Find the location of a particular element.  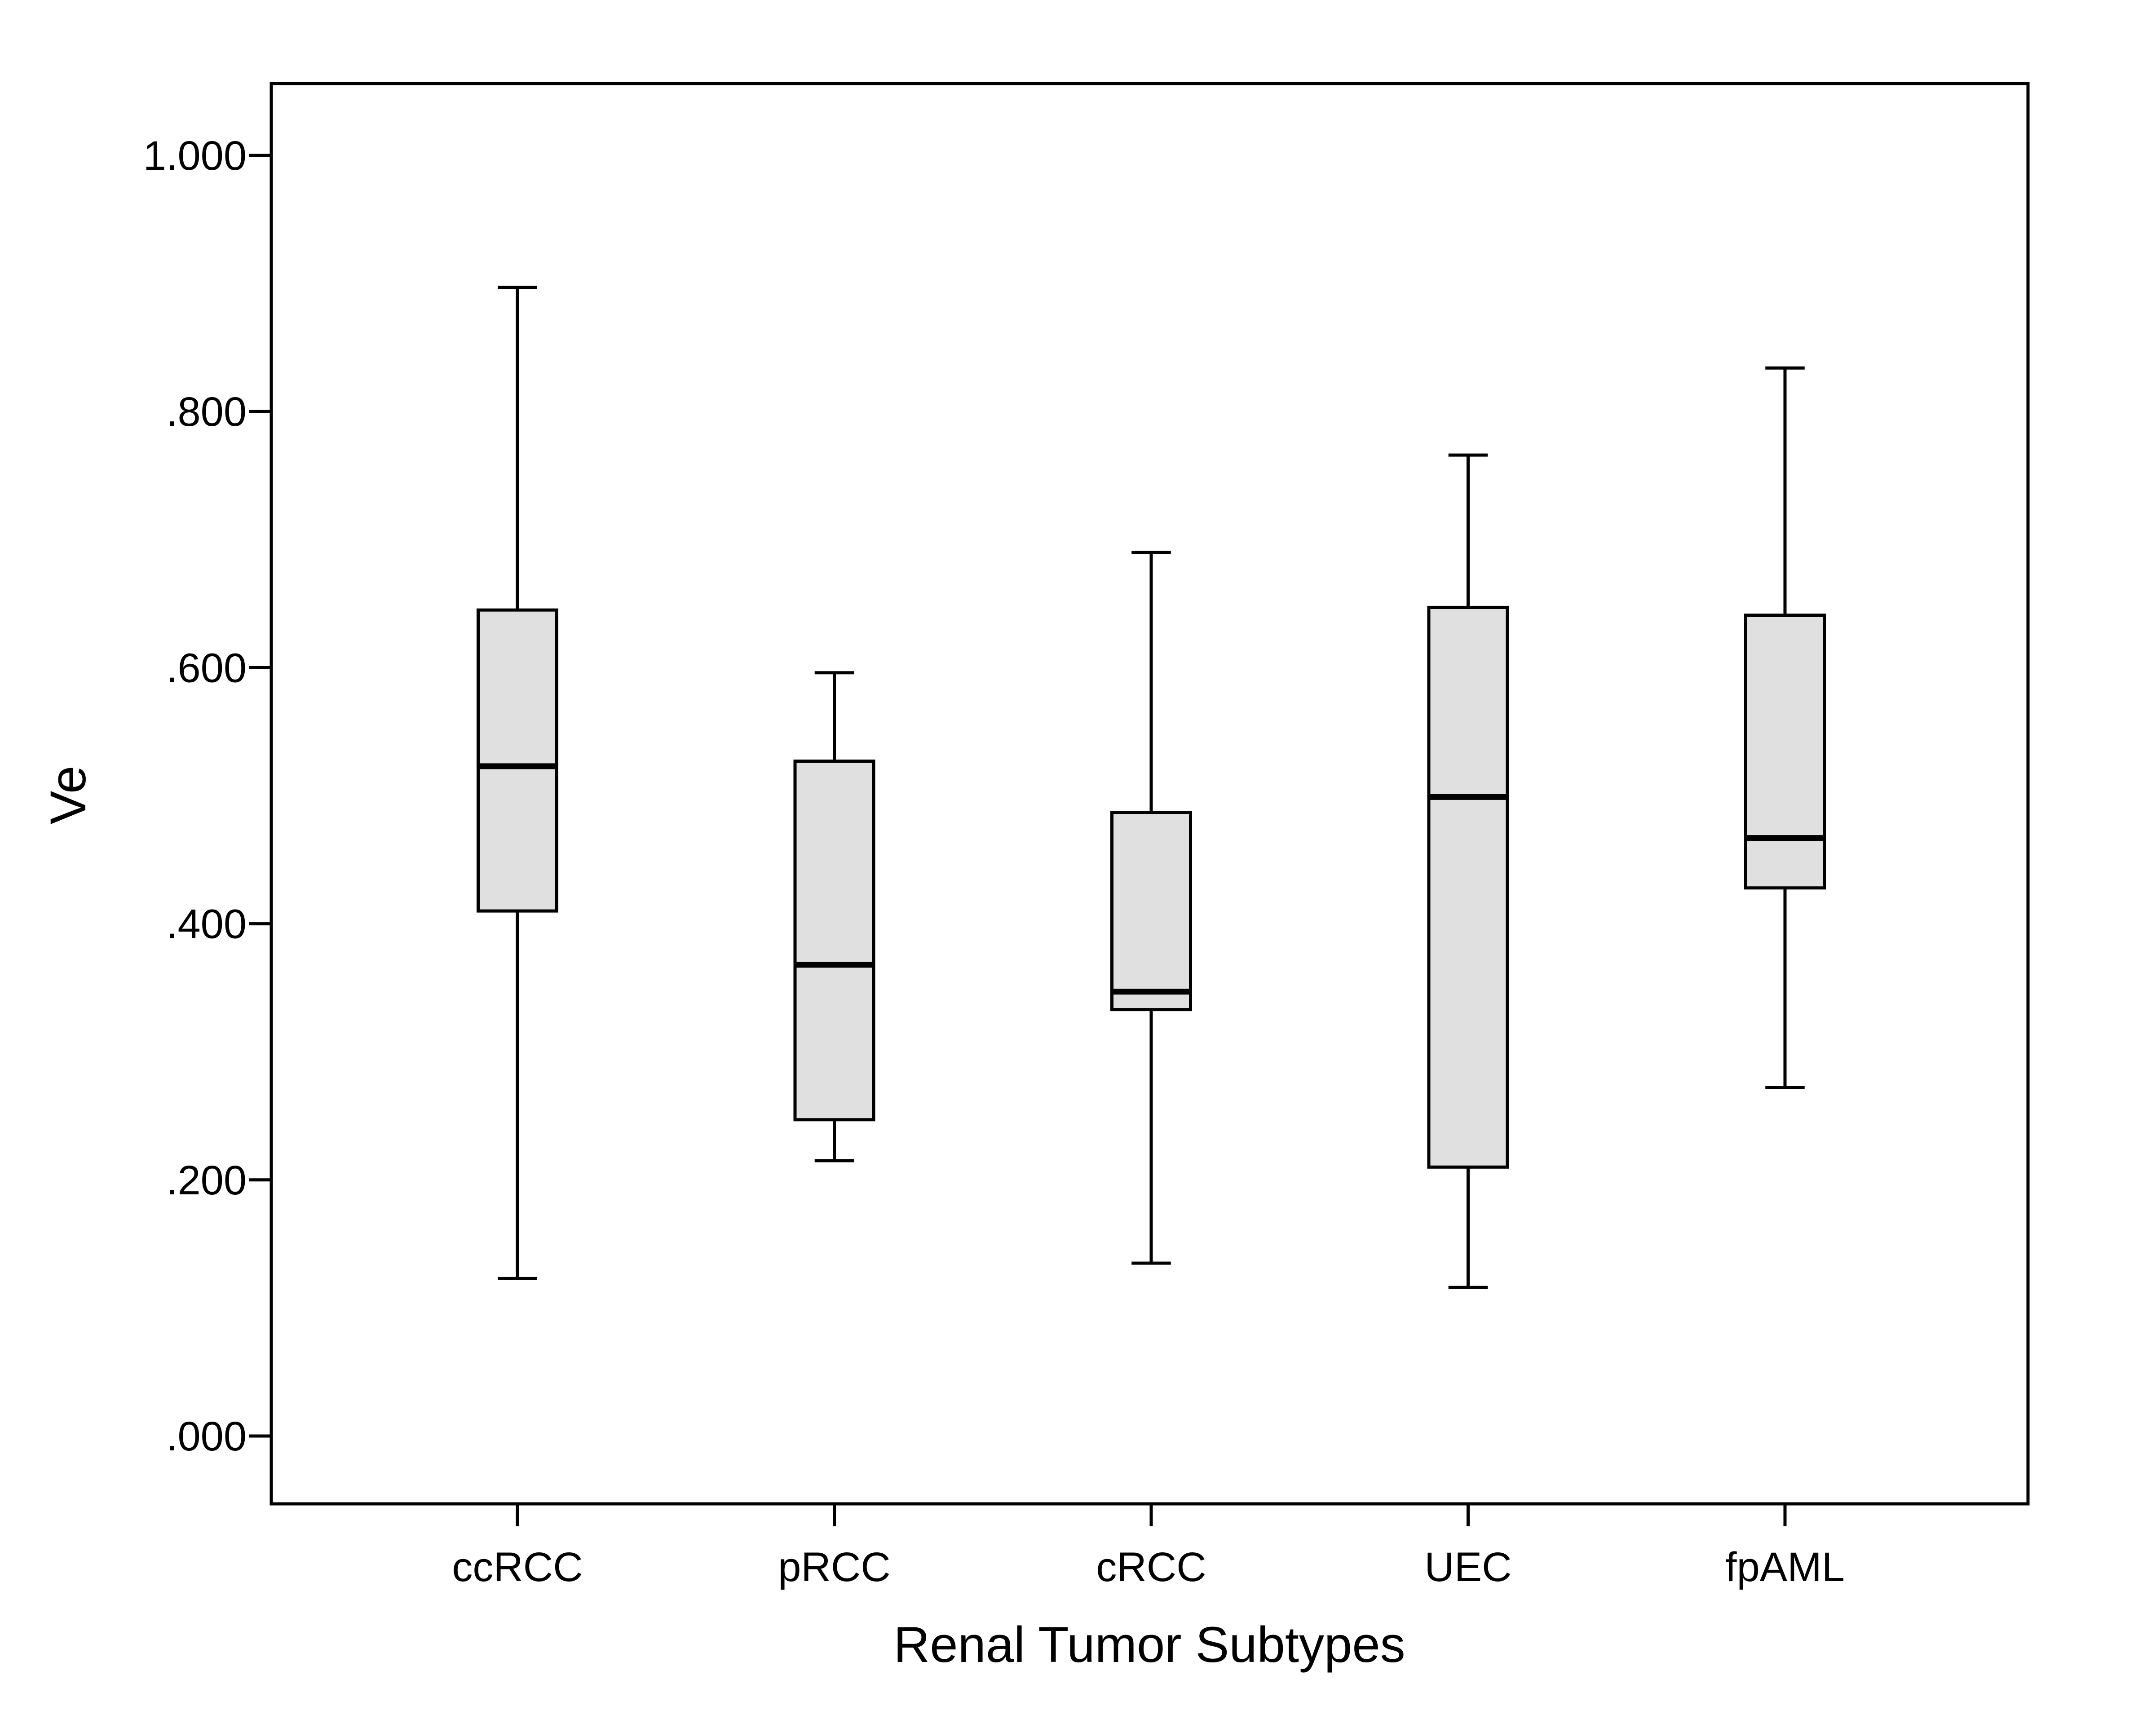

box-pRCC is located at coordinates (834, 916).